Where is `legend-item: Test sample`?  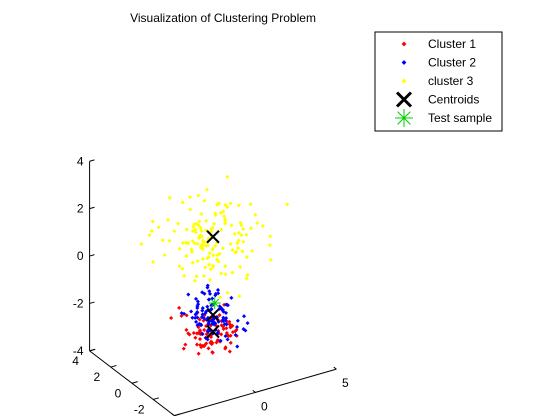
legend-item: Test sample is located at coordinates (443, 118).